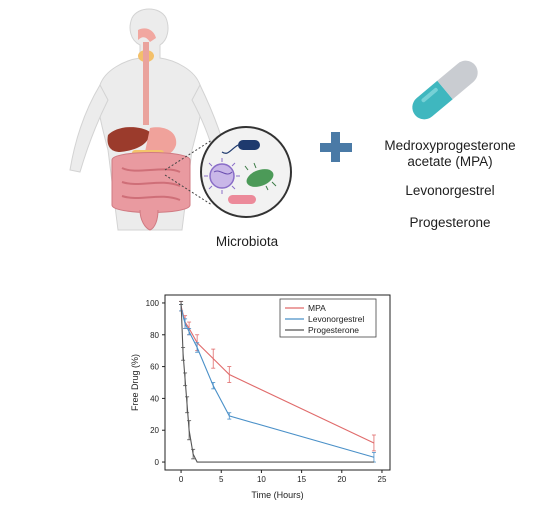 The width and height of the screenshot is (550, 513). Describe the element at coordinates (246, 172) in the screenshot. I see `microbiota-circle-icon` at that location.